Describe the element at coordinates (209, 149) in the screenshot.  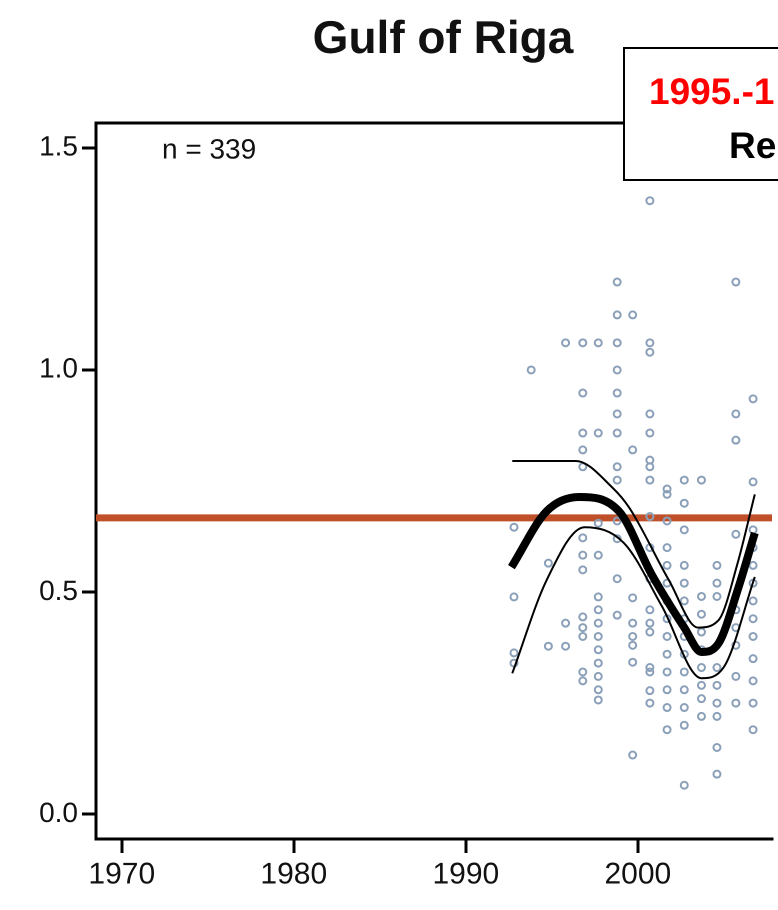
I see `annotation: n = 339` at that location.